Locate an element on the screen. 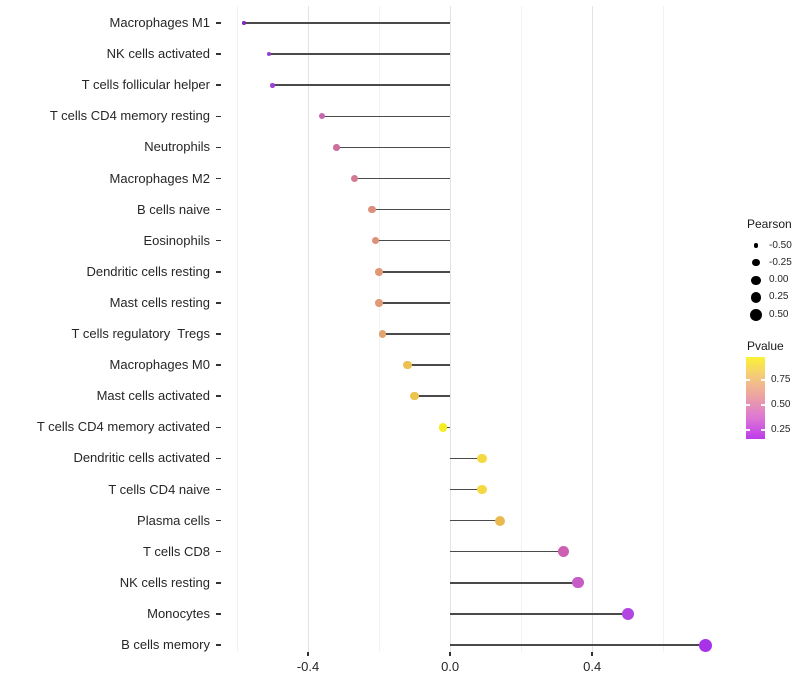  category-label: B cells memory is located at coordinates (165, 644).